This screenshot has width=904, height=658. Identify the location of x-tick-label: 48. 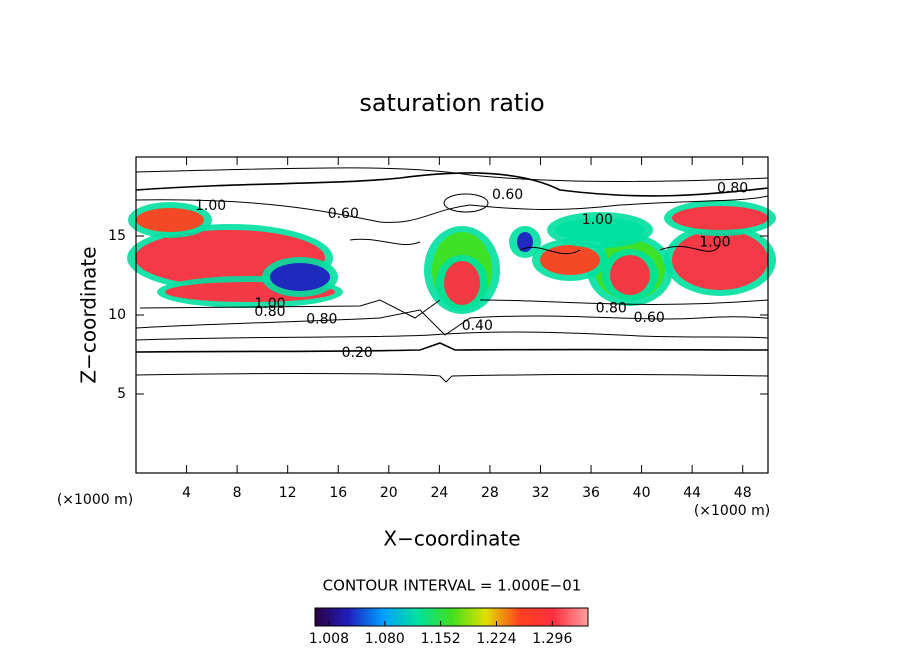
(743, 493).